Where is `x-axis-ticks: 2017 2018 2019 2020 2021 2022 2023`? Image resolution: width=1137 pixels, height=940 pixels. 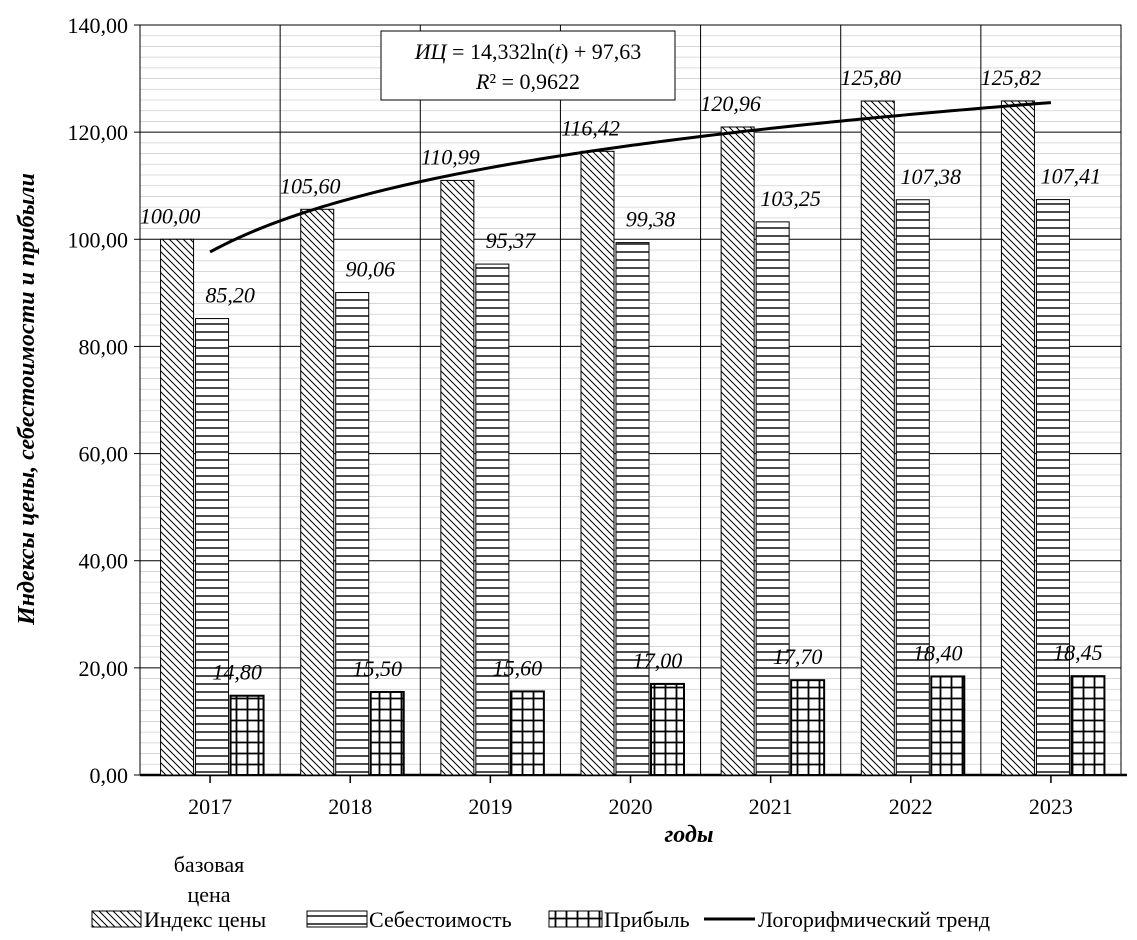
x-axis-ticks: 2017 2018 2019 2020 2021 2022 2023 is located at coordinates (630, 797).